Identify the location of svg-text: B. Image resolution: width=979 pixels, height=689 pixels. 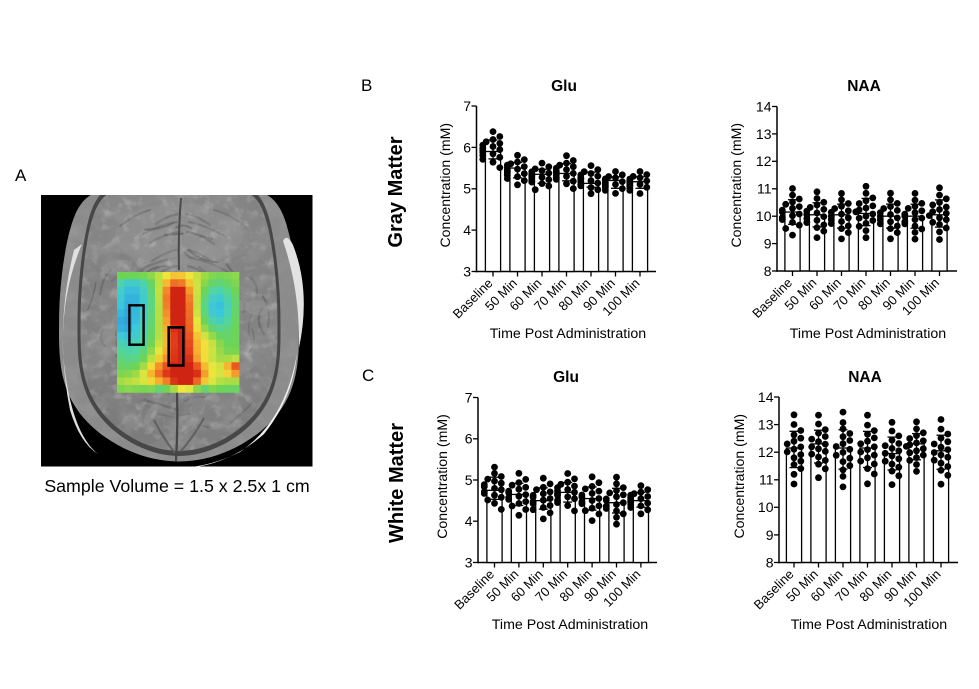
(366, 85).